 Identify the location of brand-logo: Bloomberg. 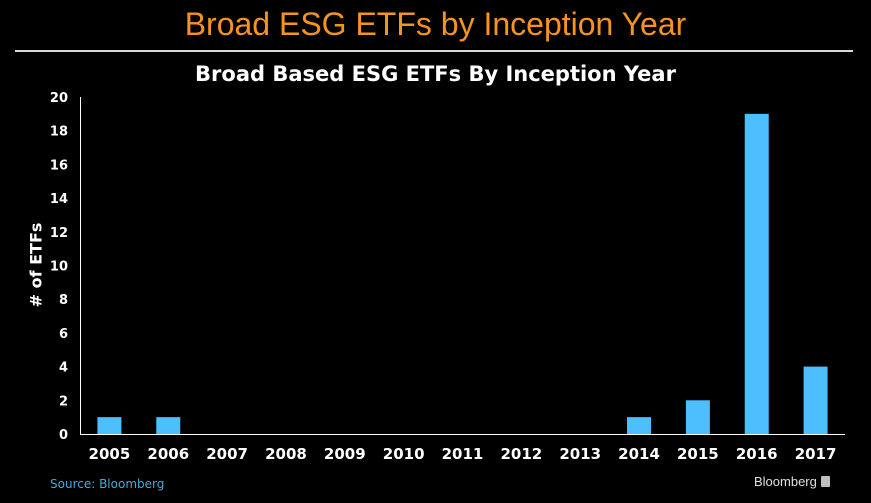
(792, 481).